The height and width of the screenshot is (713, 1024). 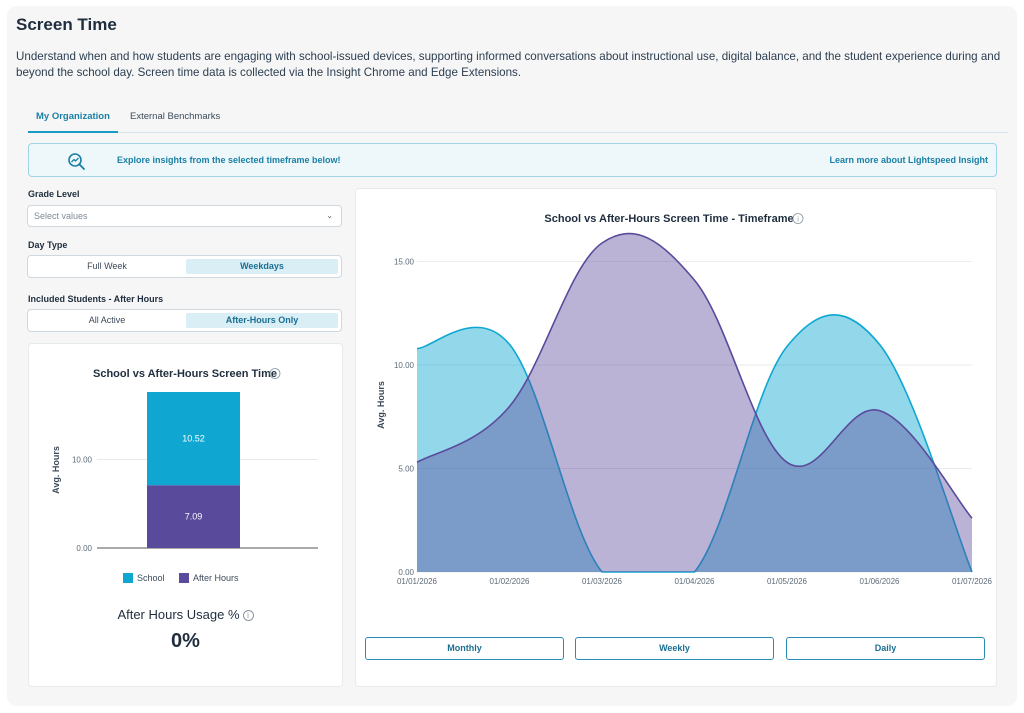 I want to click on area-y-tick-label: 5.00, so click(x=406, y=469).